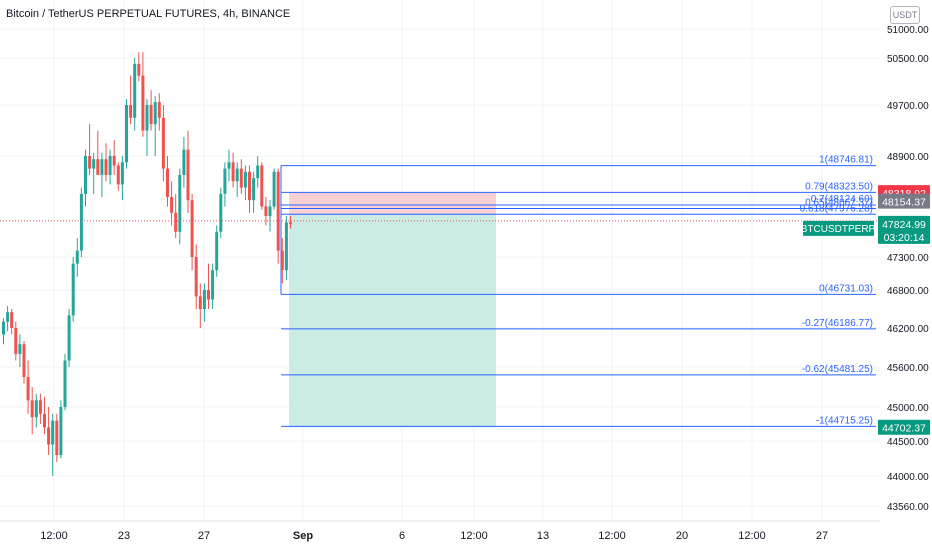 This screenshot has height=555, width=932. Describe the element at coordinates (837, 323) in the screenshot. I see `fib-level-label: -0.27(46186.77)` at that location.